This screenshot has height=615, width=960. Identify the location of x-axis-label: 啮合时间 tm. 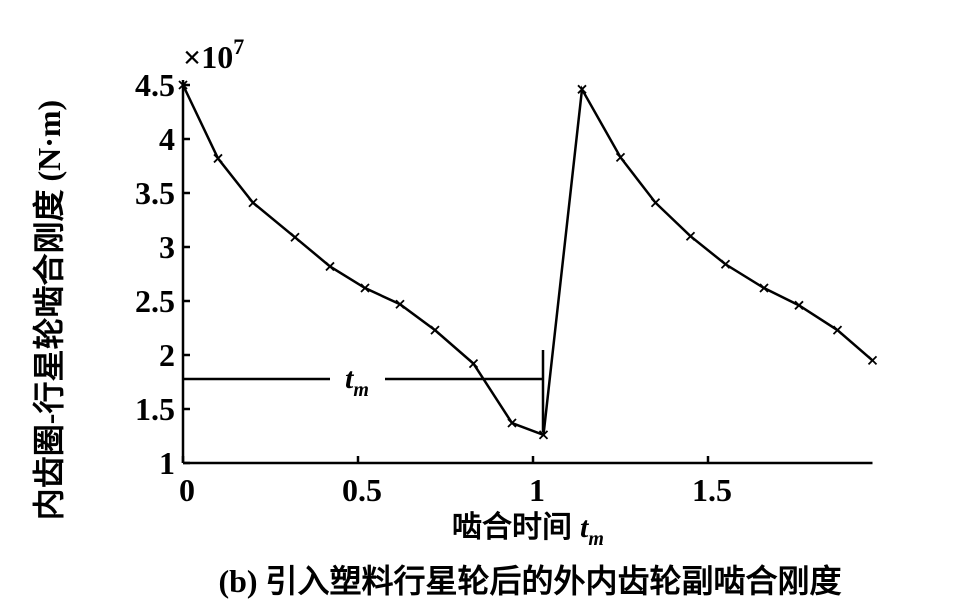
(528, 530).